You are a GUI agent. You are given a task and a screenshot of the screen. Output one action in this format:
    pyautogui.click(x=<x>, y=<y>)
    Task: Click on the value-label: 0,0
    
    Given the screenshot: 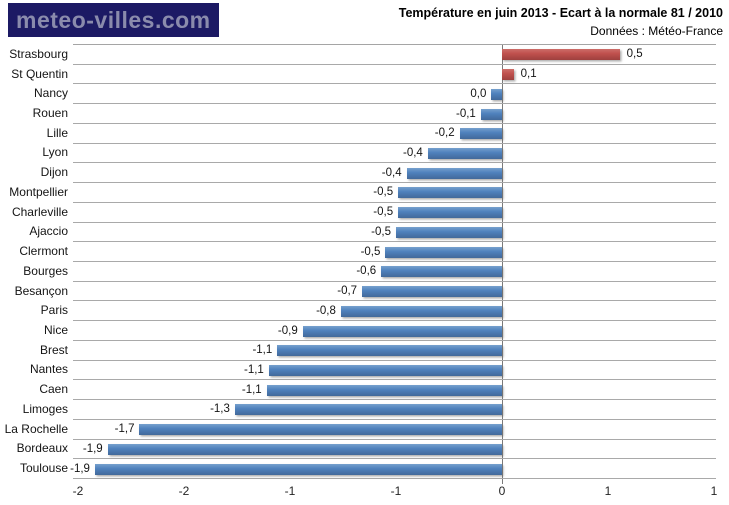 What is the action you would take?
    pyautogui.click(x=478, y=93)
    